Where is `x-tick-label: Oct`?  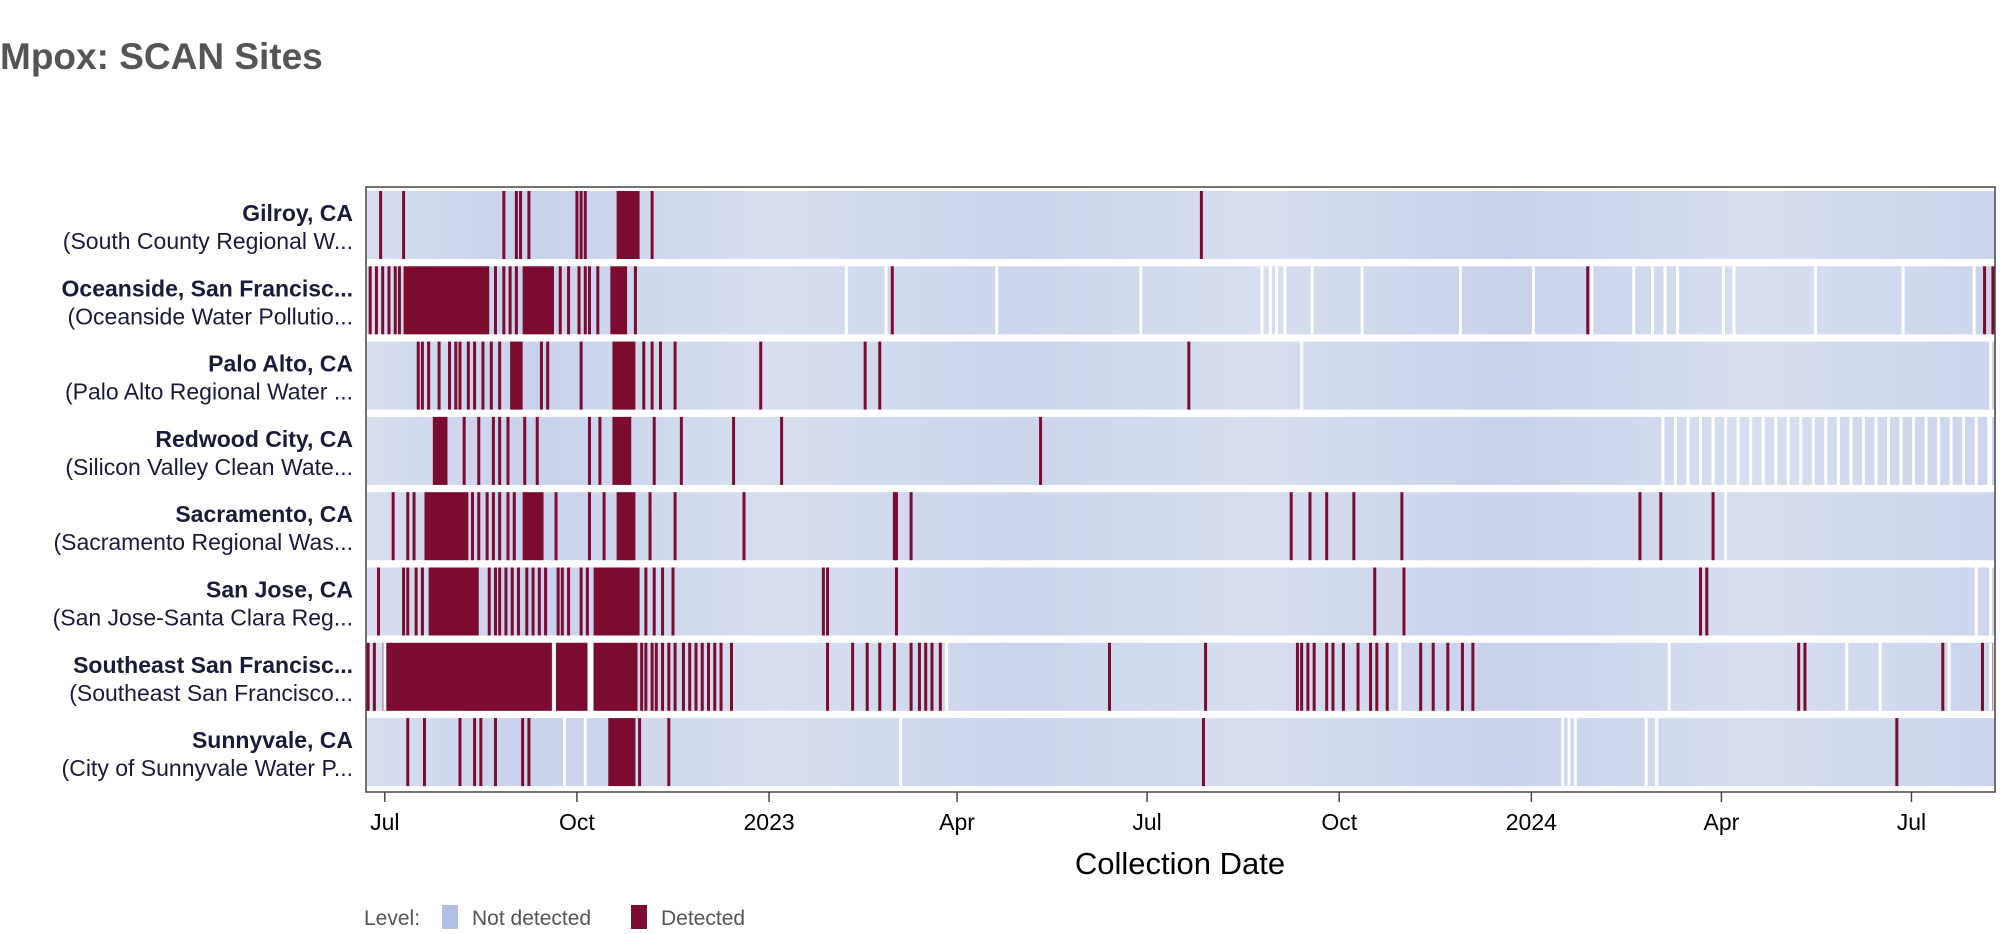
x-tick-label: Oct is located at coordinates (1339, 822).